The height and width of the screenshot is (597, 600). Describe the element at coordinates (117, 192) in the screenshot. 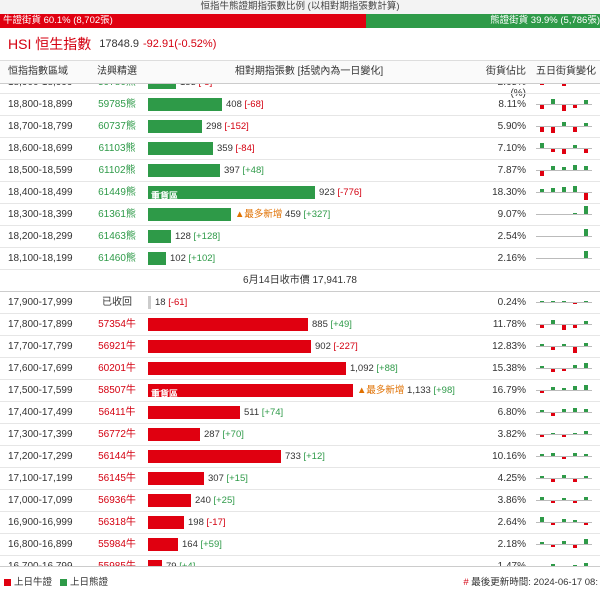

I see `warrant-code-link: 61449熊` at that location.